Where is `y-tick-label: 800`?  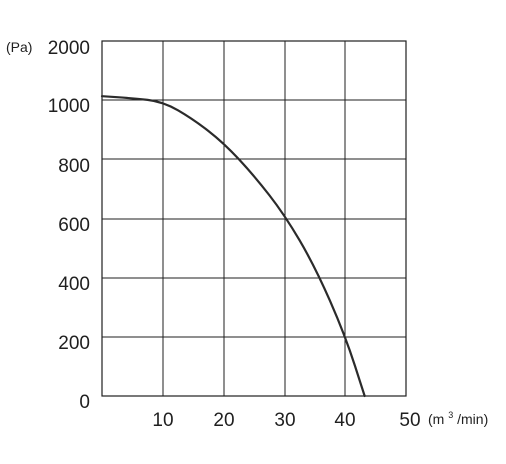
y-tick-label: 800 is located at coordinates (74, 166).